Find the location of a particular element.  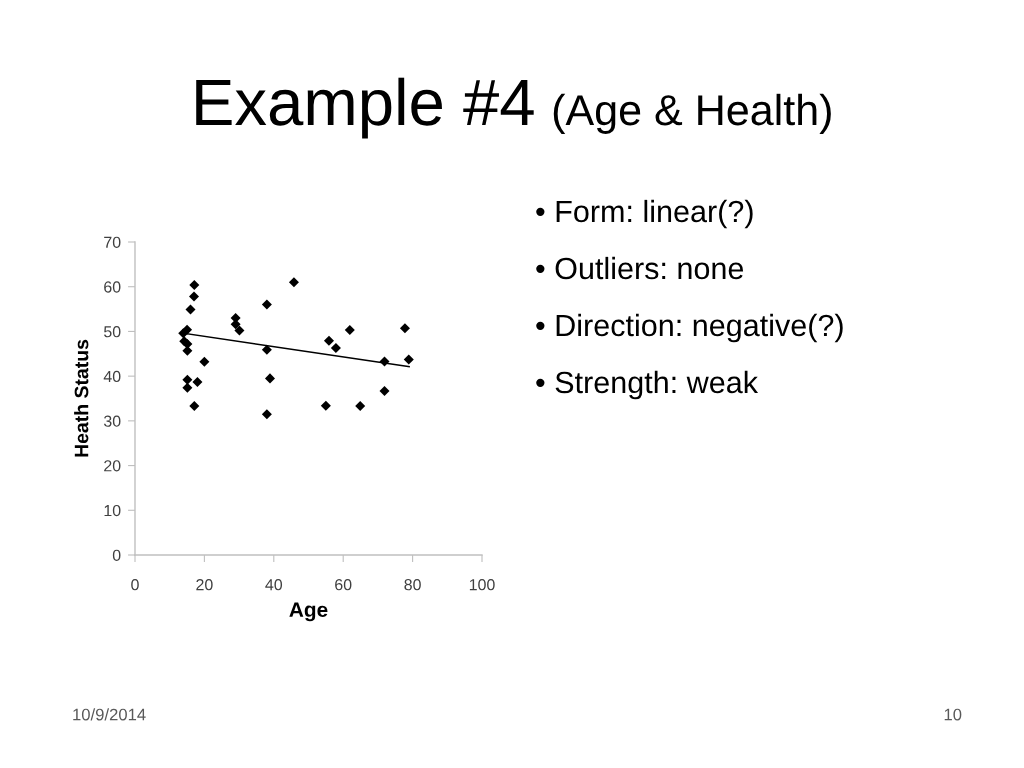

y-tick-label: 60 is located at coordinates (112, 287).